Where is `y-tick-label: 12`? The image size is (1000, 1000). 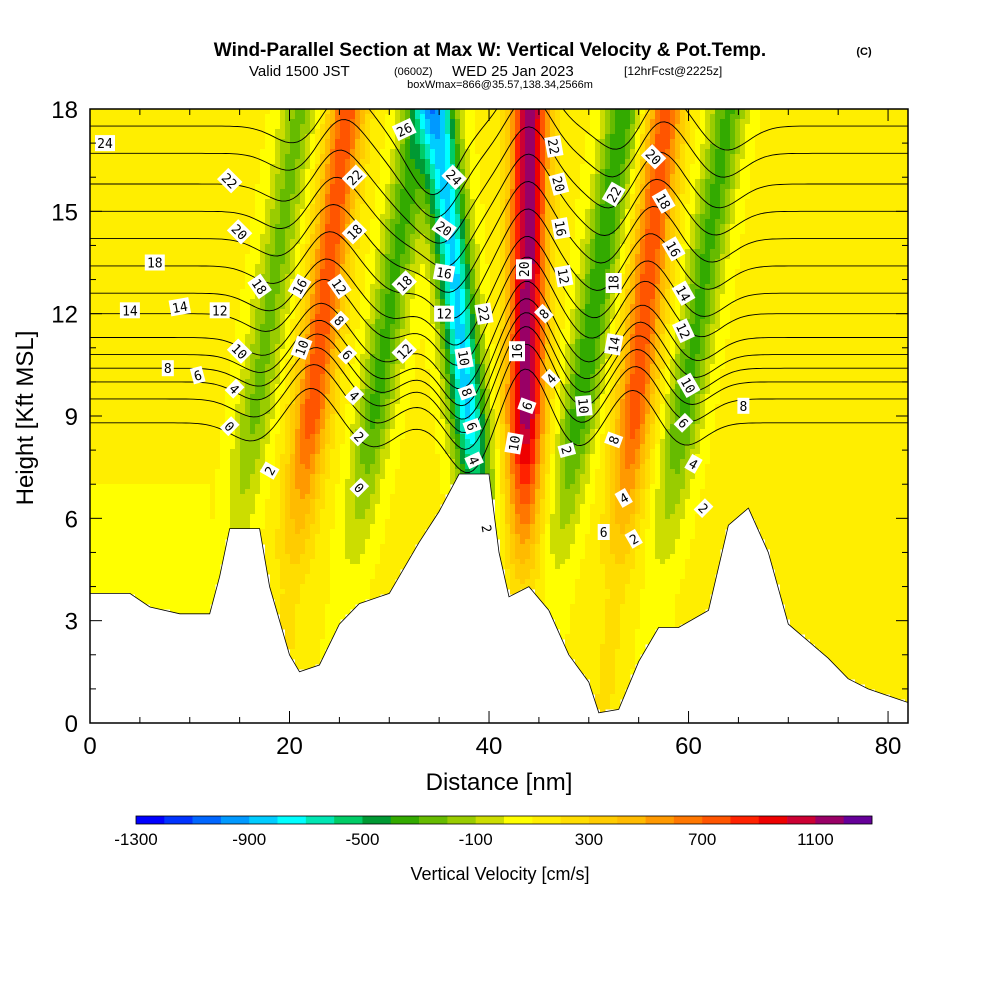
y-tick-label: 12 is located at coordinates (64, 315).